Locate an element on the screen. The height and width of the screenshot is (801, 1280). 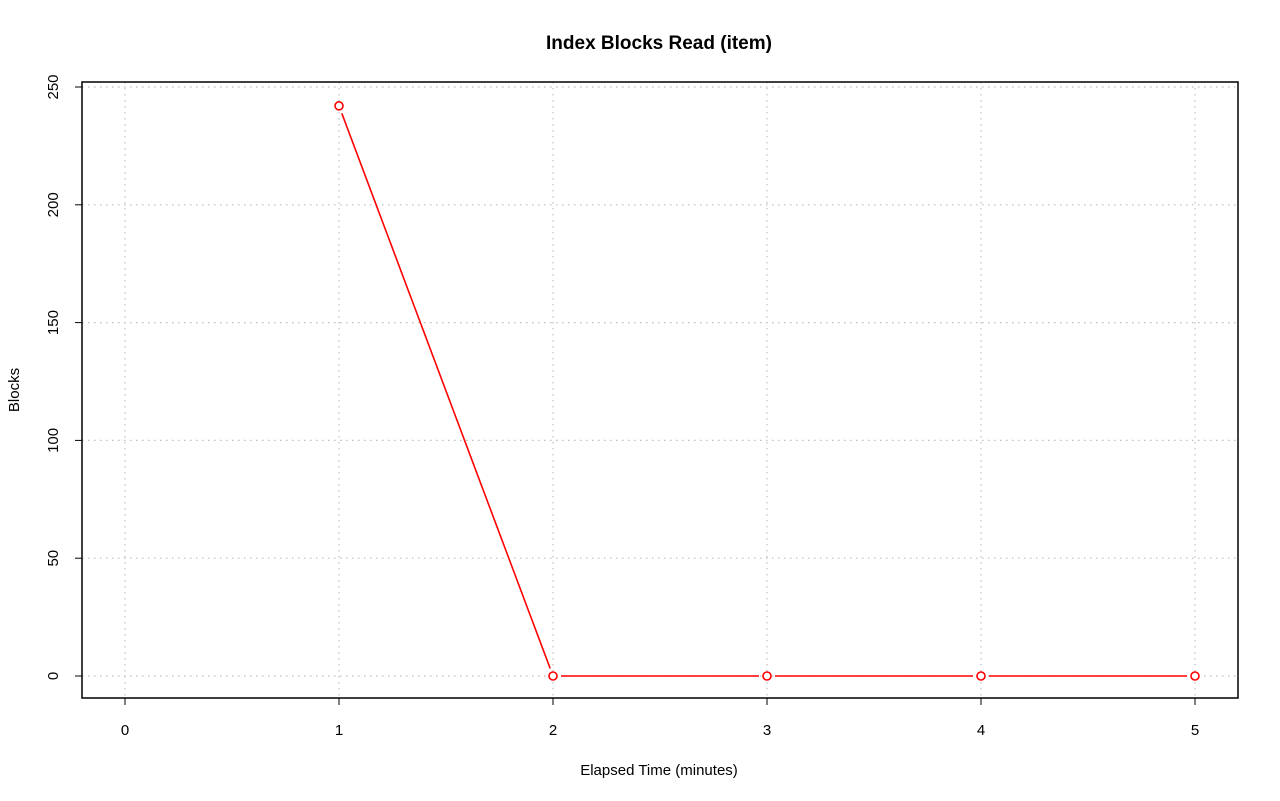
x-axis-label: Elapsed Time (minutes) is located at coordinates (659, 770).